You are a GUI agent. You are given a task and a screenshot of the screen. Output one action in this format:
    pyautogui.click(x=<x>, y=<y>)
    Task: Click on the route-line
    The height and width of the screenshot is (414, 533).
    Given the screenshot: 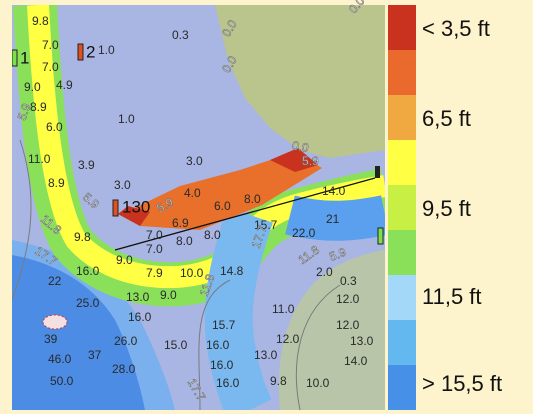 What is the action you would take?
    pyautogui.click(x=245, y=214)
    